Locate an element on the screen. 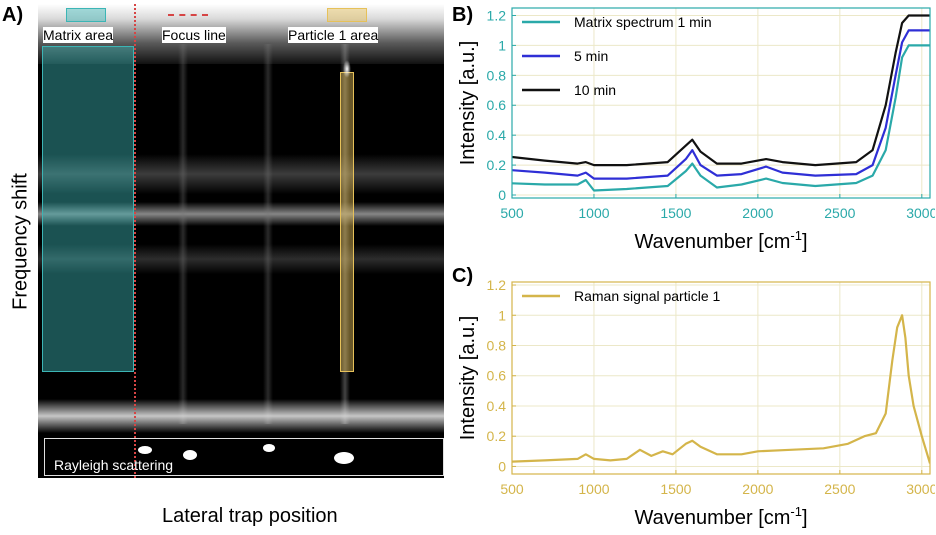 Image resolution: width=936 pixels, height=535 pixels. panel-a-xlabel: Lateral trap position is located at coordinates (250, 516).